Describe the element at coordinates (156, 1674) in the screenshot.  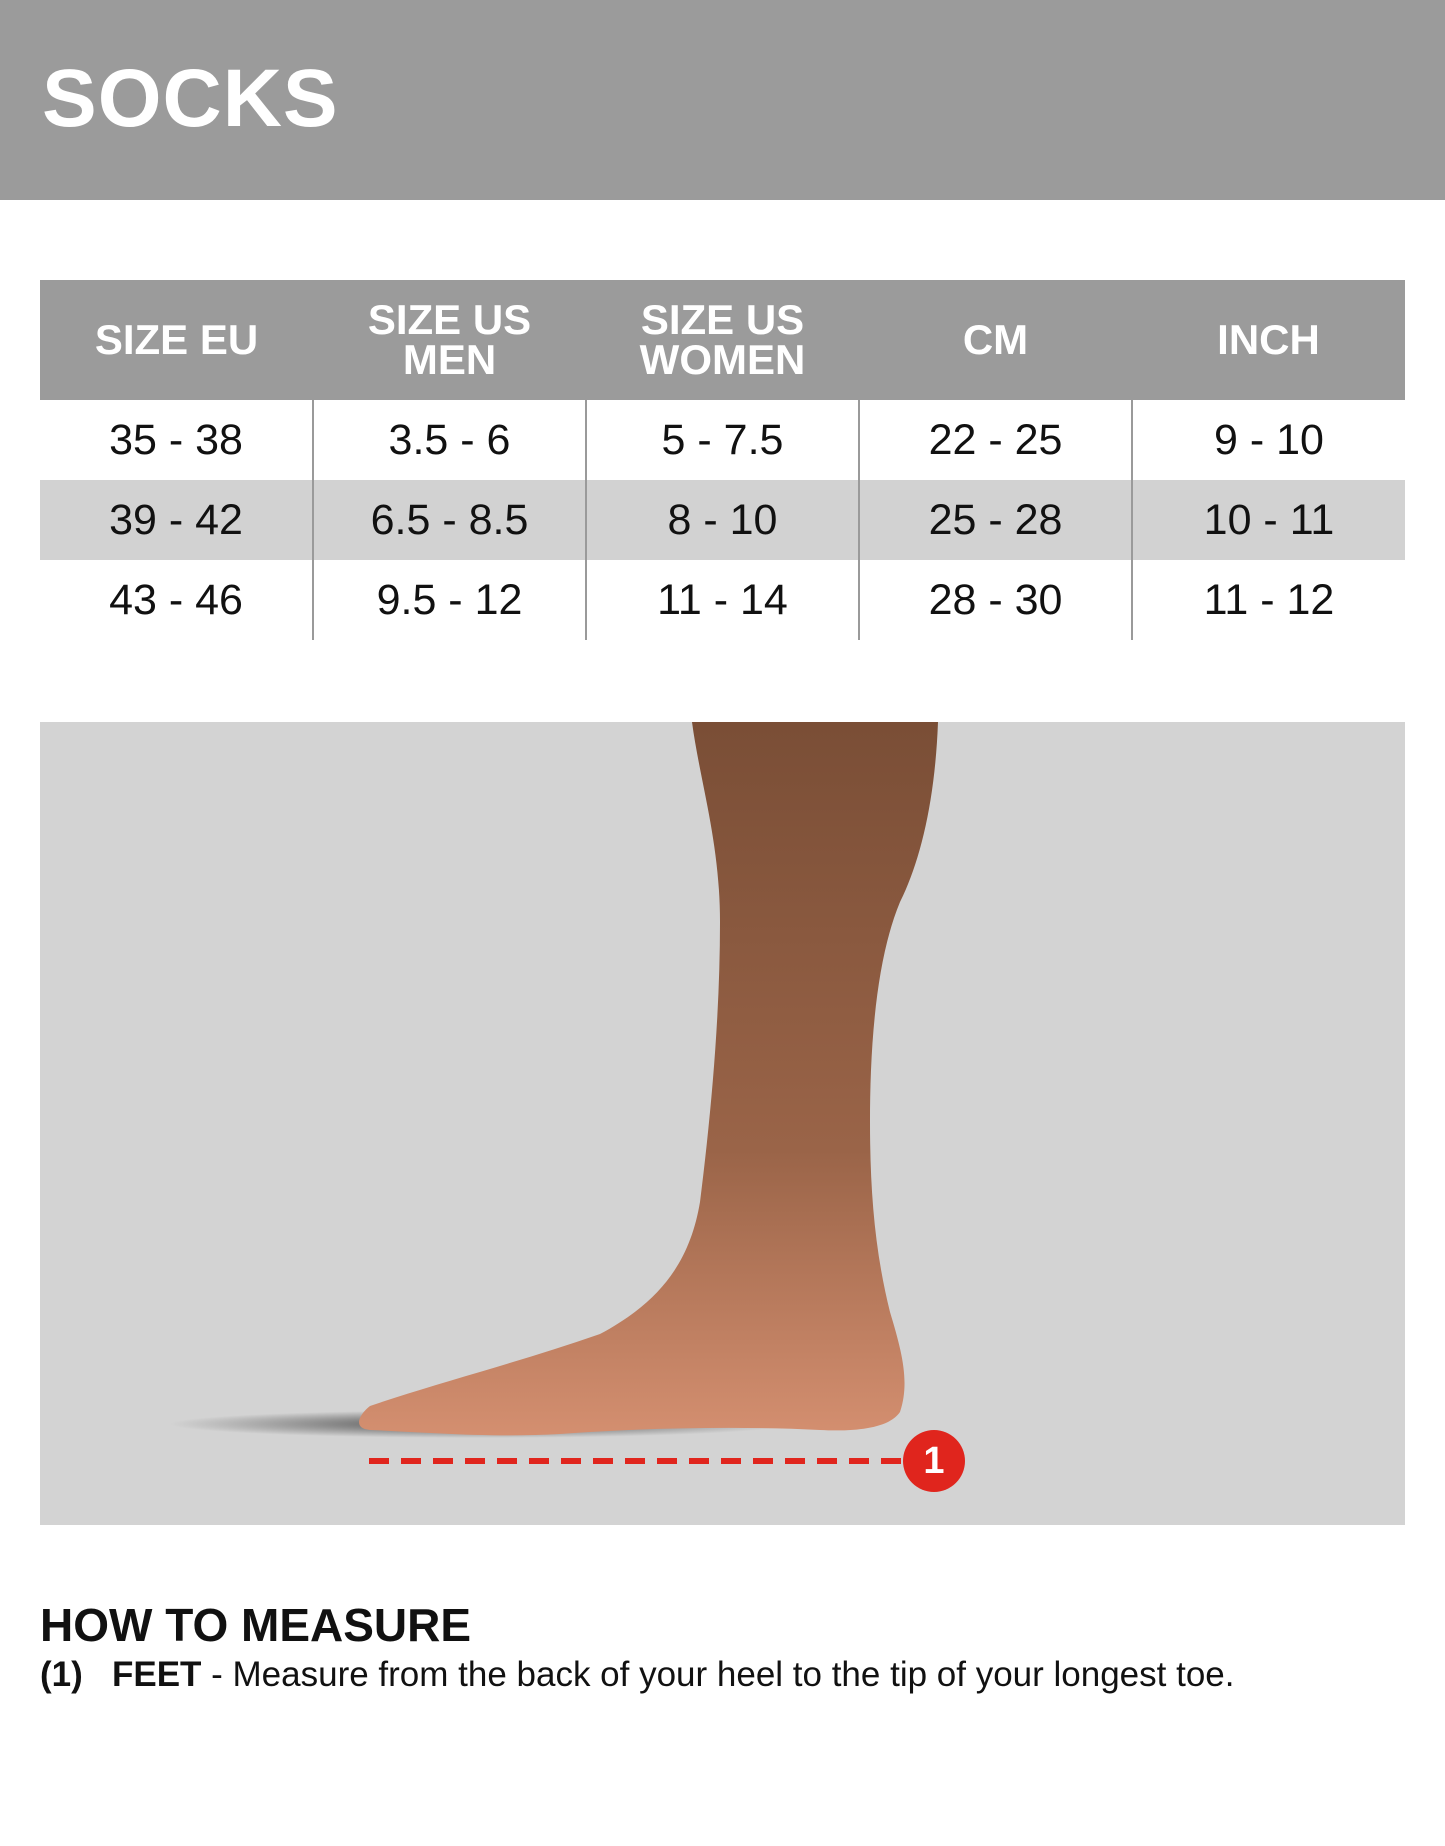
I see `step-label: FEET` at that location.